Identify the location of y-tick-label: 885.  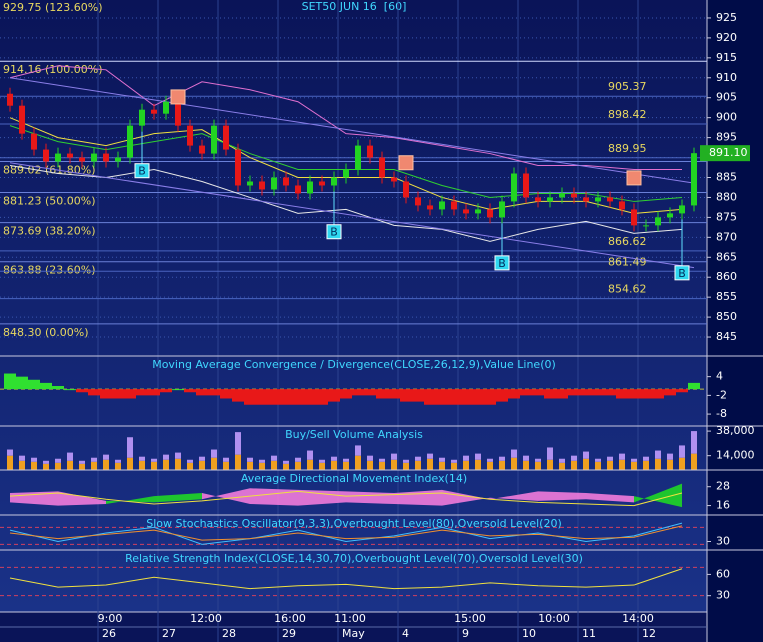
(726, 177).